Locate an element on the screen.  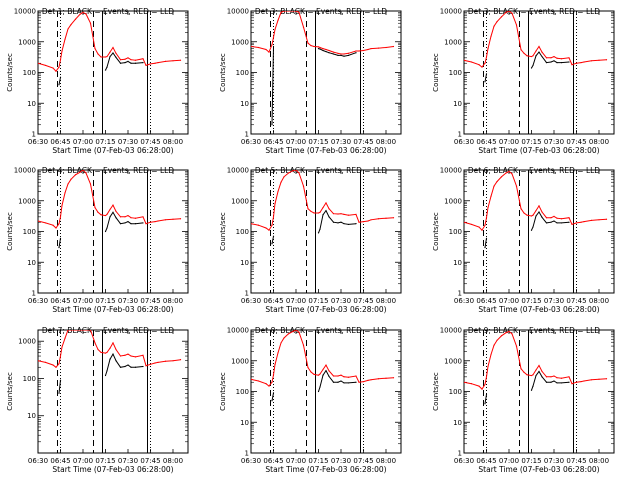
series-group is located at coordinates (536, 47).